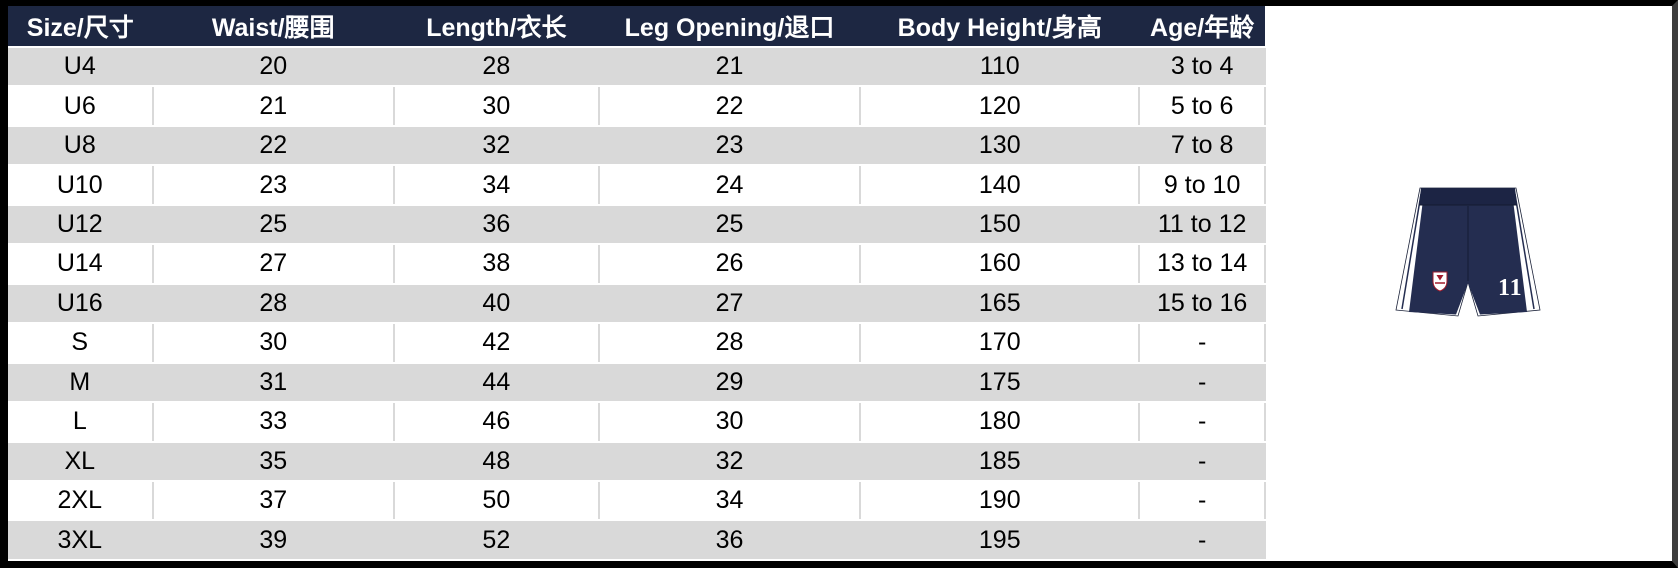  What do you see at coordinates (496, 67) in the screenshot?
I see `cell-length: 28` at bounding box center [496, 67].